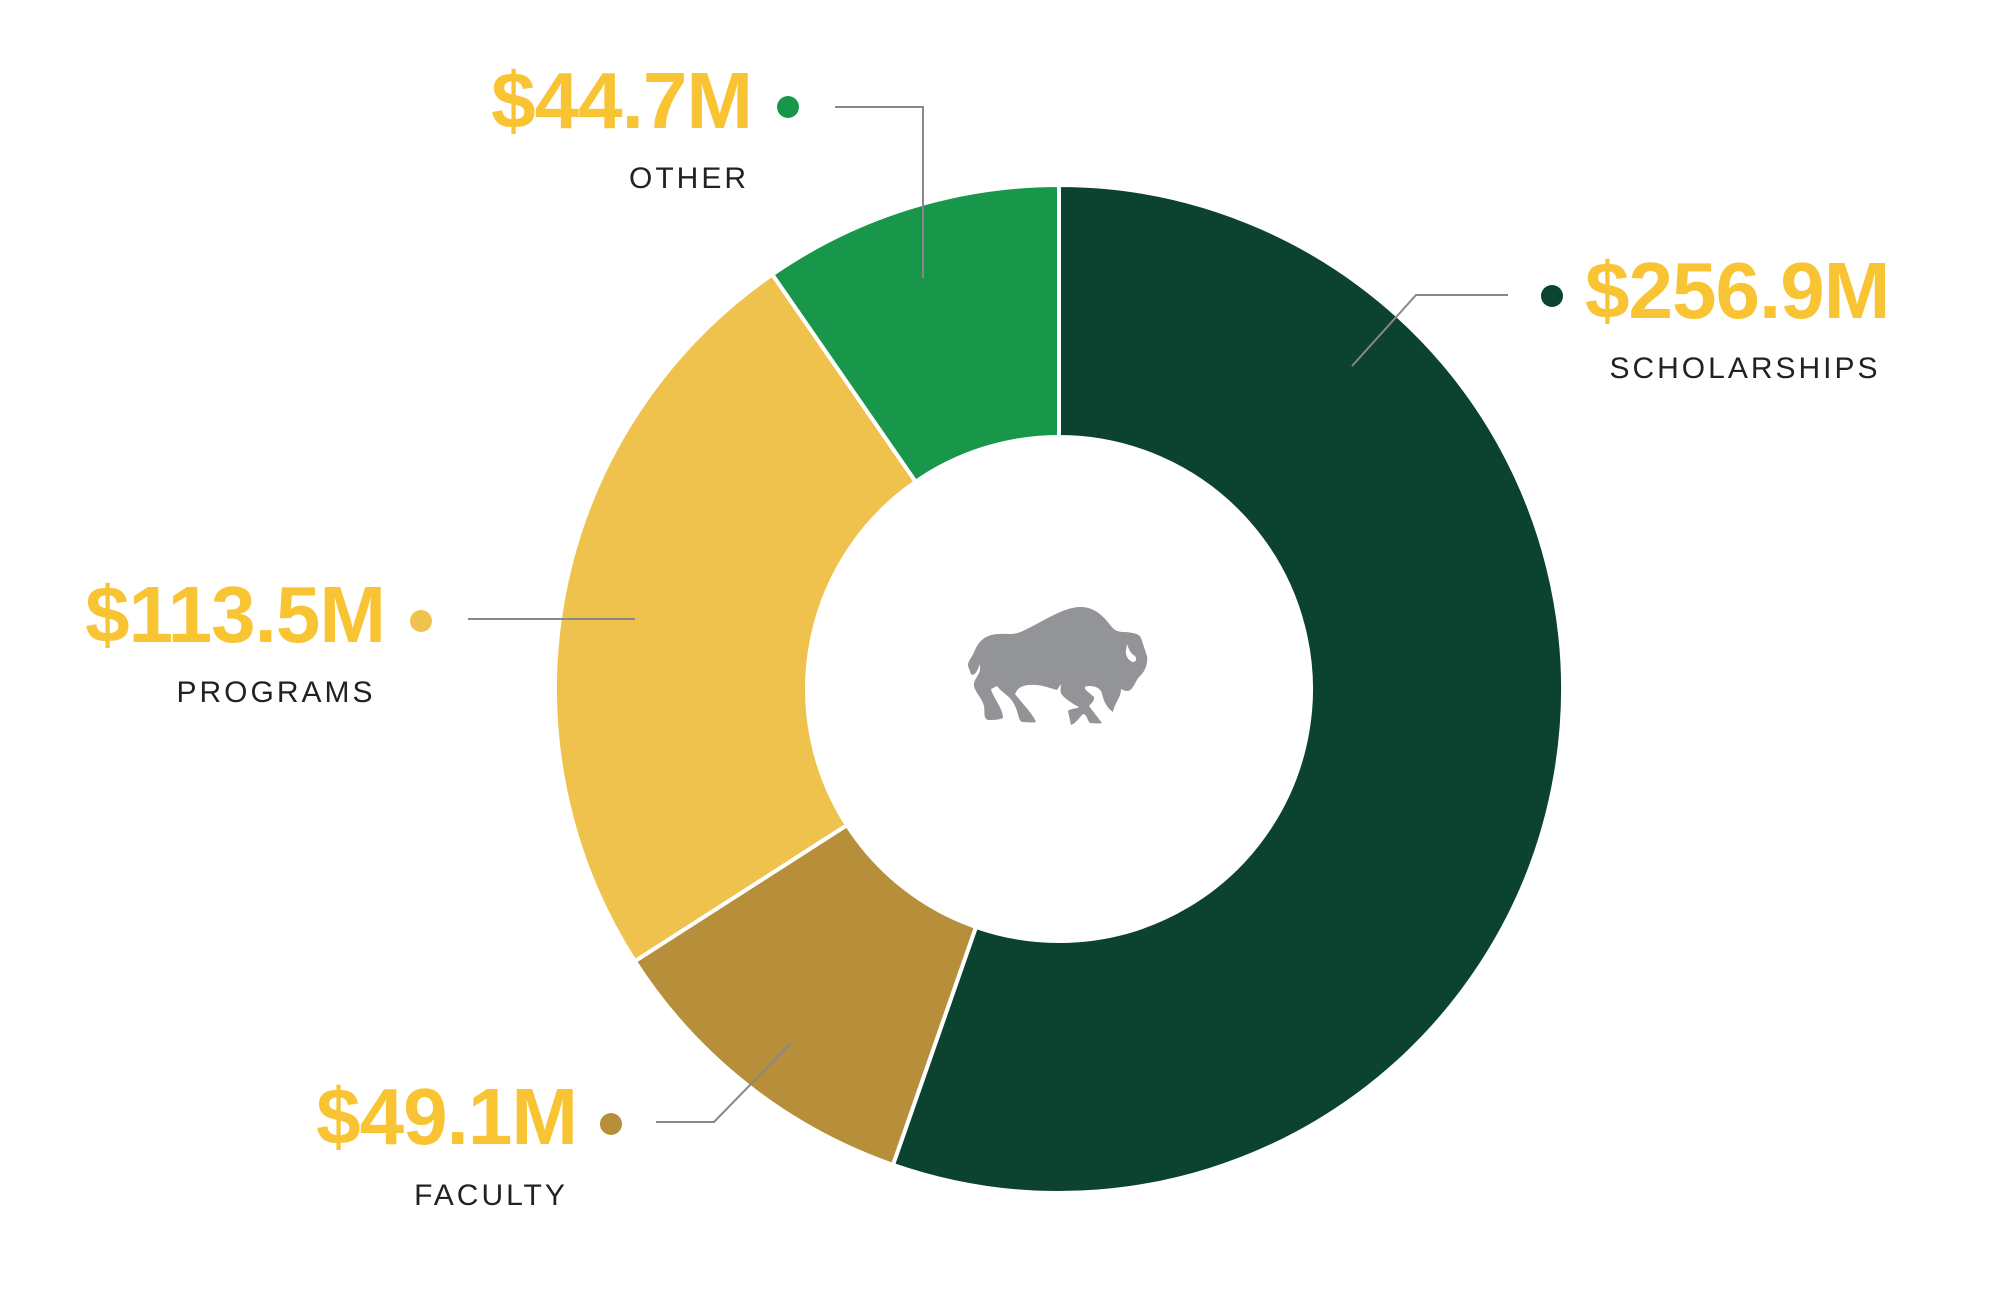  I want to click on value-label-other: $44.7M, so click(621, 100).